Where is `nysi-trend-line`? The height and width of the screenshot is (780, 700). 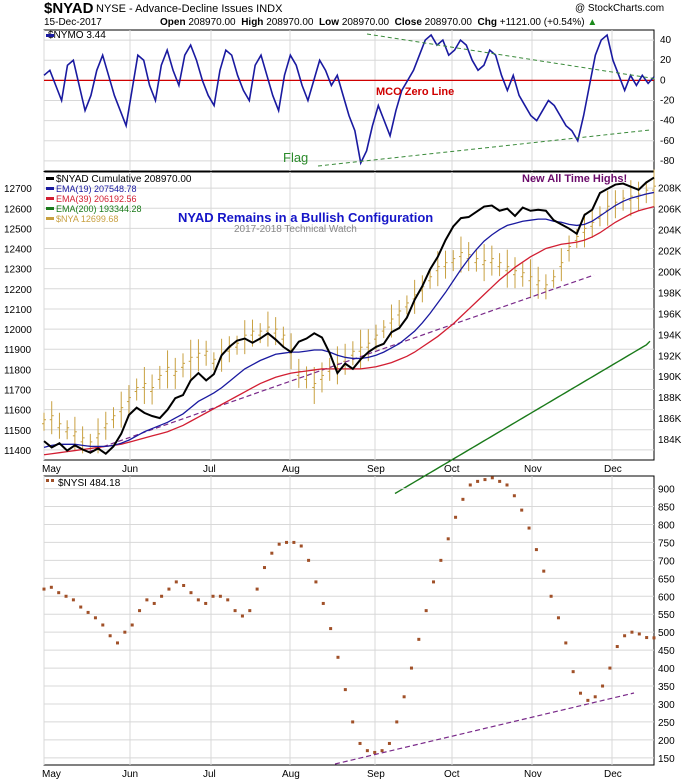 nysi-trend-line is located at coordinates (484, 728).